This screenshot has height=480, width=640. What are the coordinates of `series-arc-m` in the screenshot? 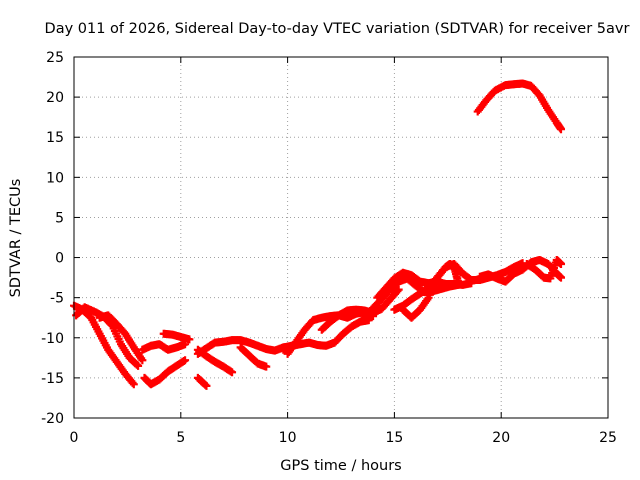 It's located at (360, 309).